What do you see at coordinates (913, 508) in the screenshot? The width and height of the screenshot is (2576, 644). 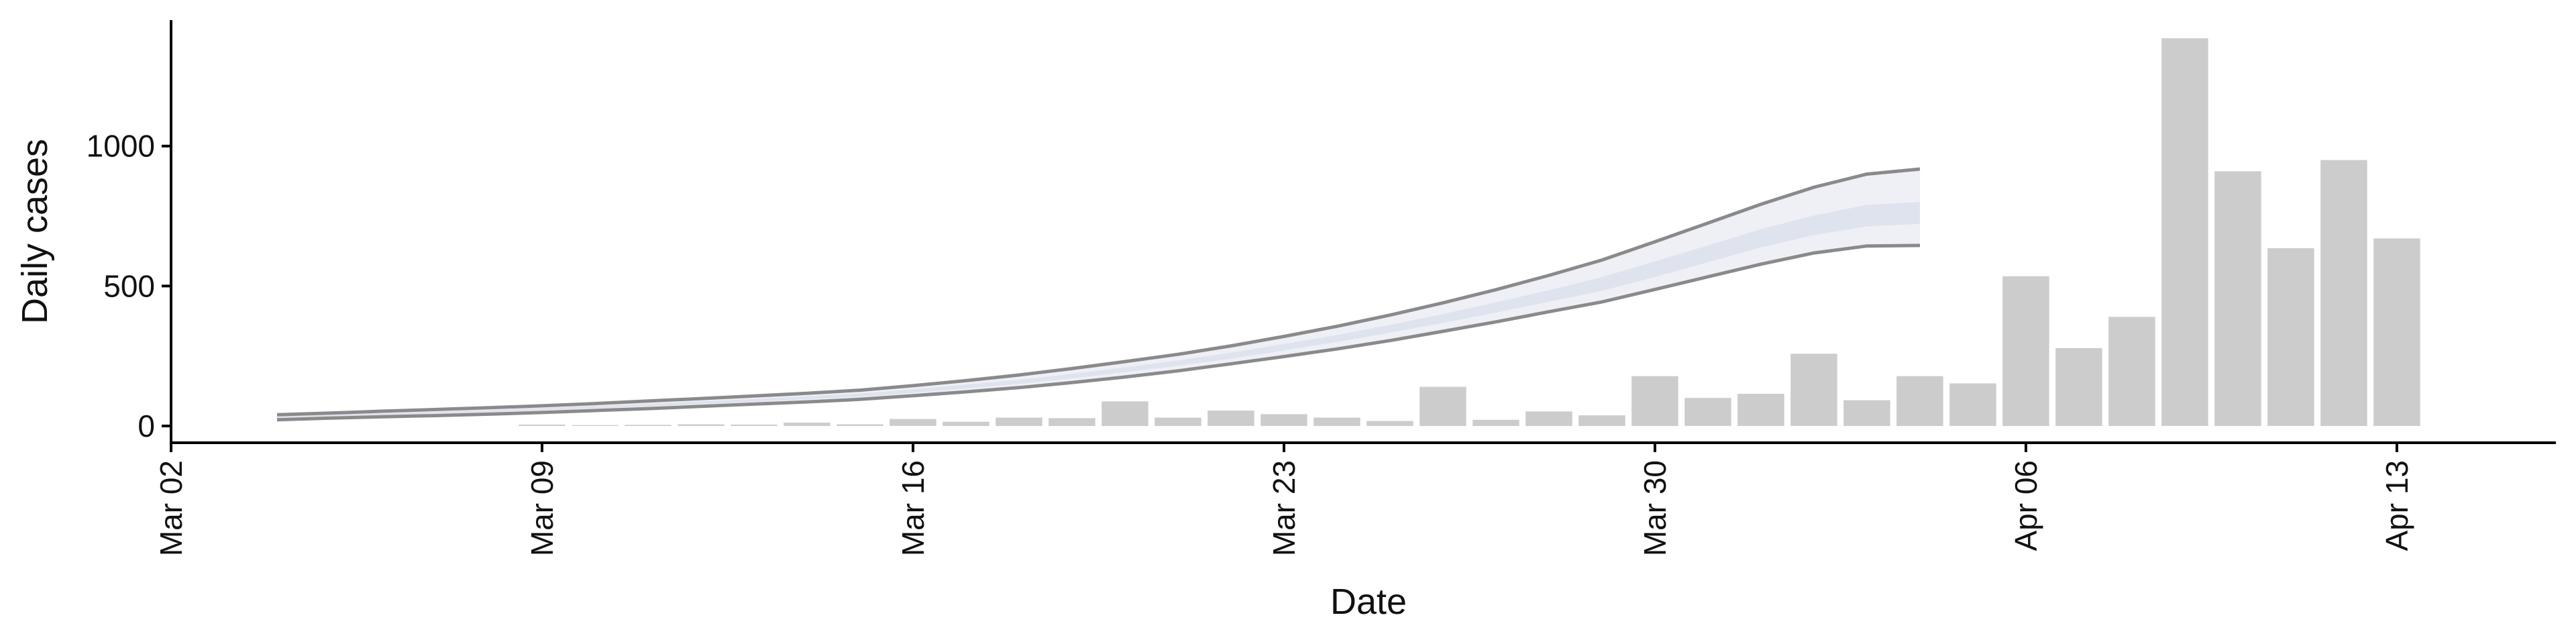 I see `x-tick-label: Mar 16` at bounding box center [913, 508].